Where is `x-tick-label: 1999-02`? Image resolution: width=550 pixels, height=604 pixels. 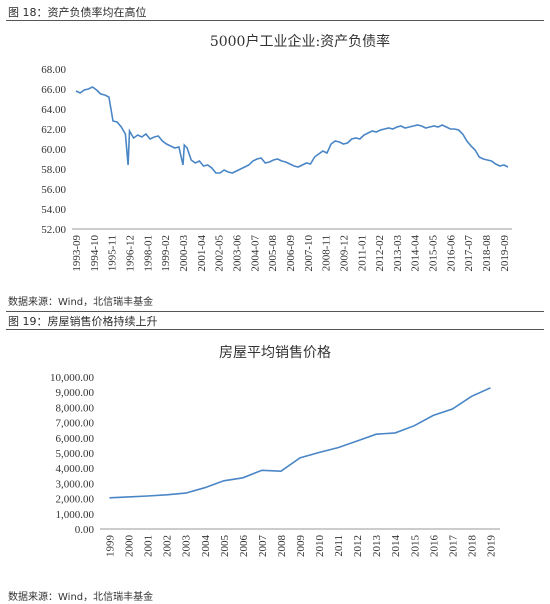
x-tick-label: 1999-02 is located at coordinates (166, 253).